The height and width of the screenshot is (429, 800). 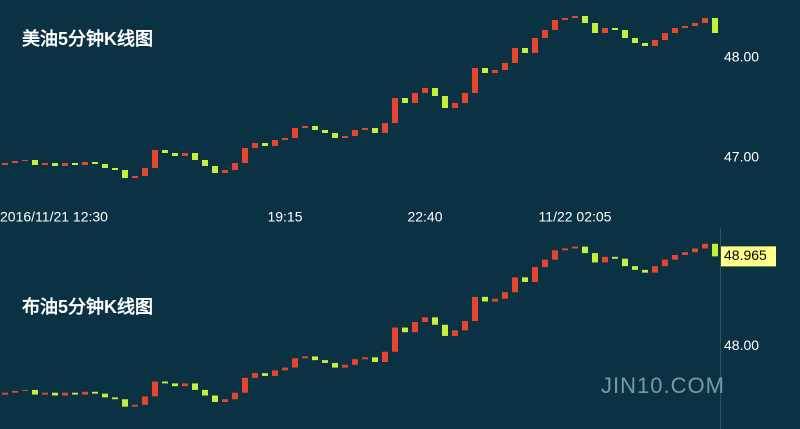 I want to click on y-tick-label: 47.00, so click(x=741, y=157).